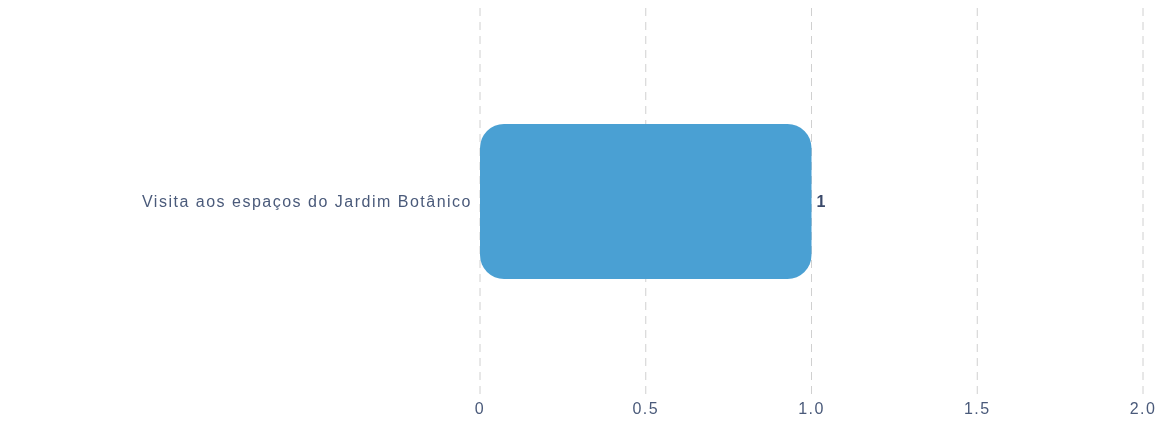 The height and width of the screenshot is (437, 1164). Describe the element at coordinates (306, 202) in the screenshot. I see `y-tick-label: Visita aos espaços do Jardim Botânico` at that location.